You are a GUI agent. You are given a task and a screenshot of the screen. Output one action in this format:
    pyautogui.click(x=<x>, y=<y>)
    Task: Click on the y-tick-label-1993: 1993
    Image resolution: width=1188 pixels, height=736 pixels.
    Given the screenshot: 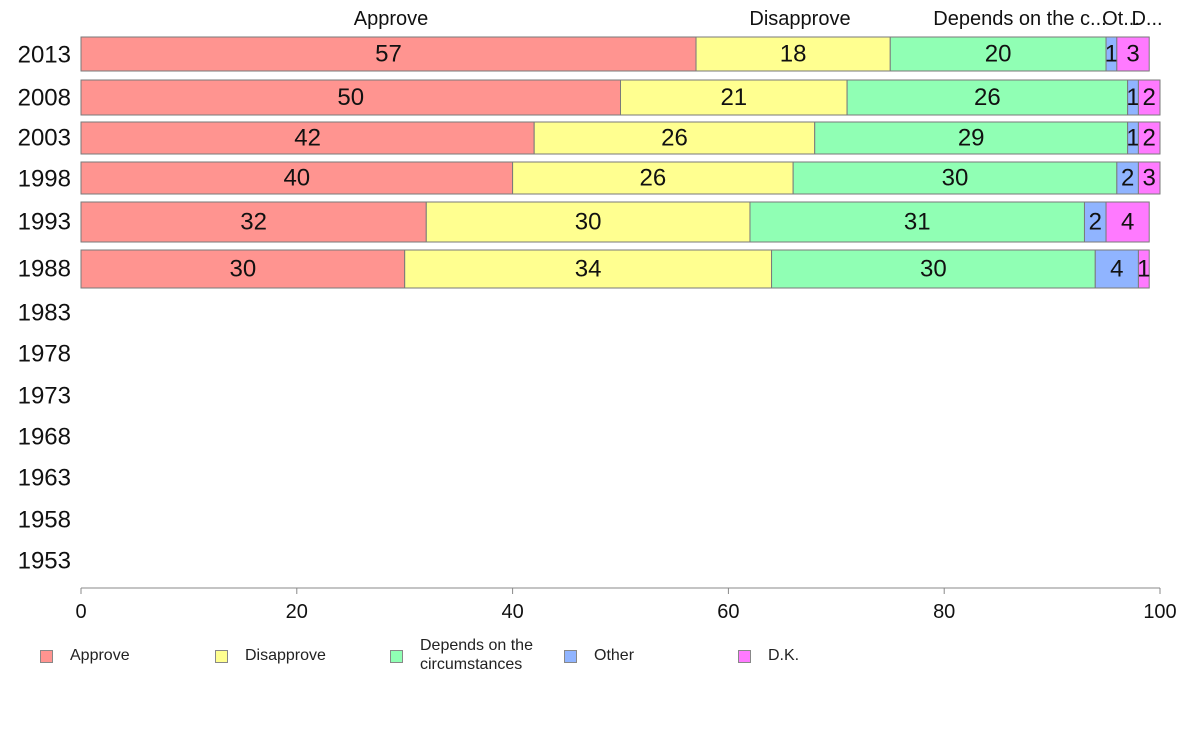 What is the action you would take?
    pyautogui.click(x=44, y=222)
    